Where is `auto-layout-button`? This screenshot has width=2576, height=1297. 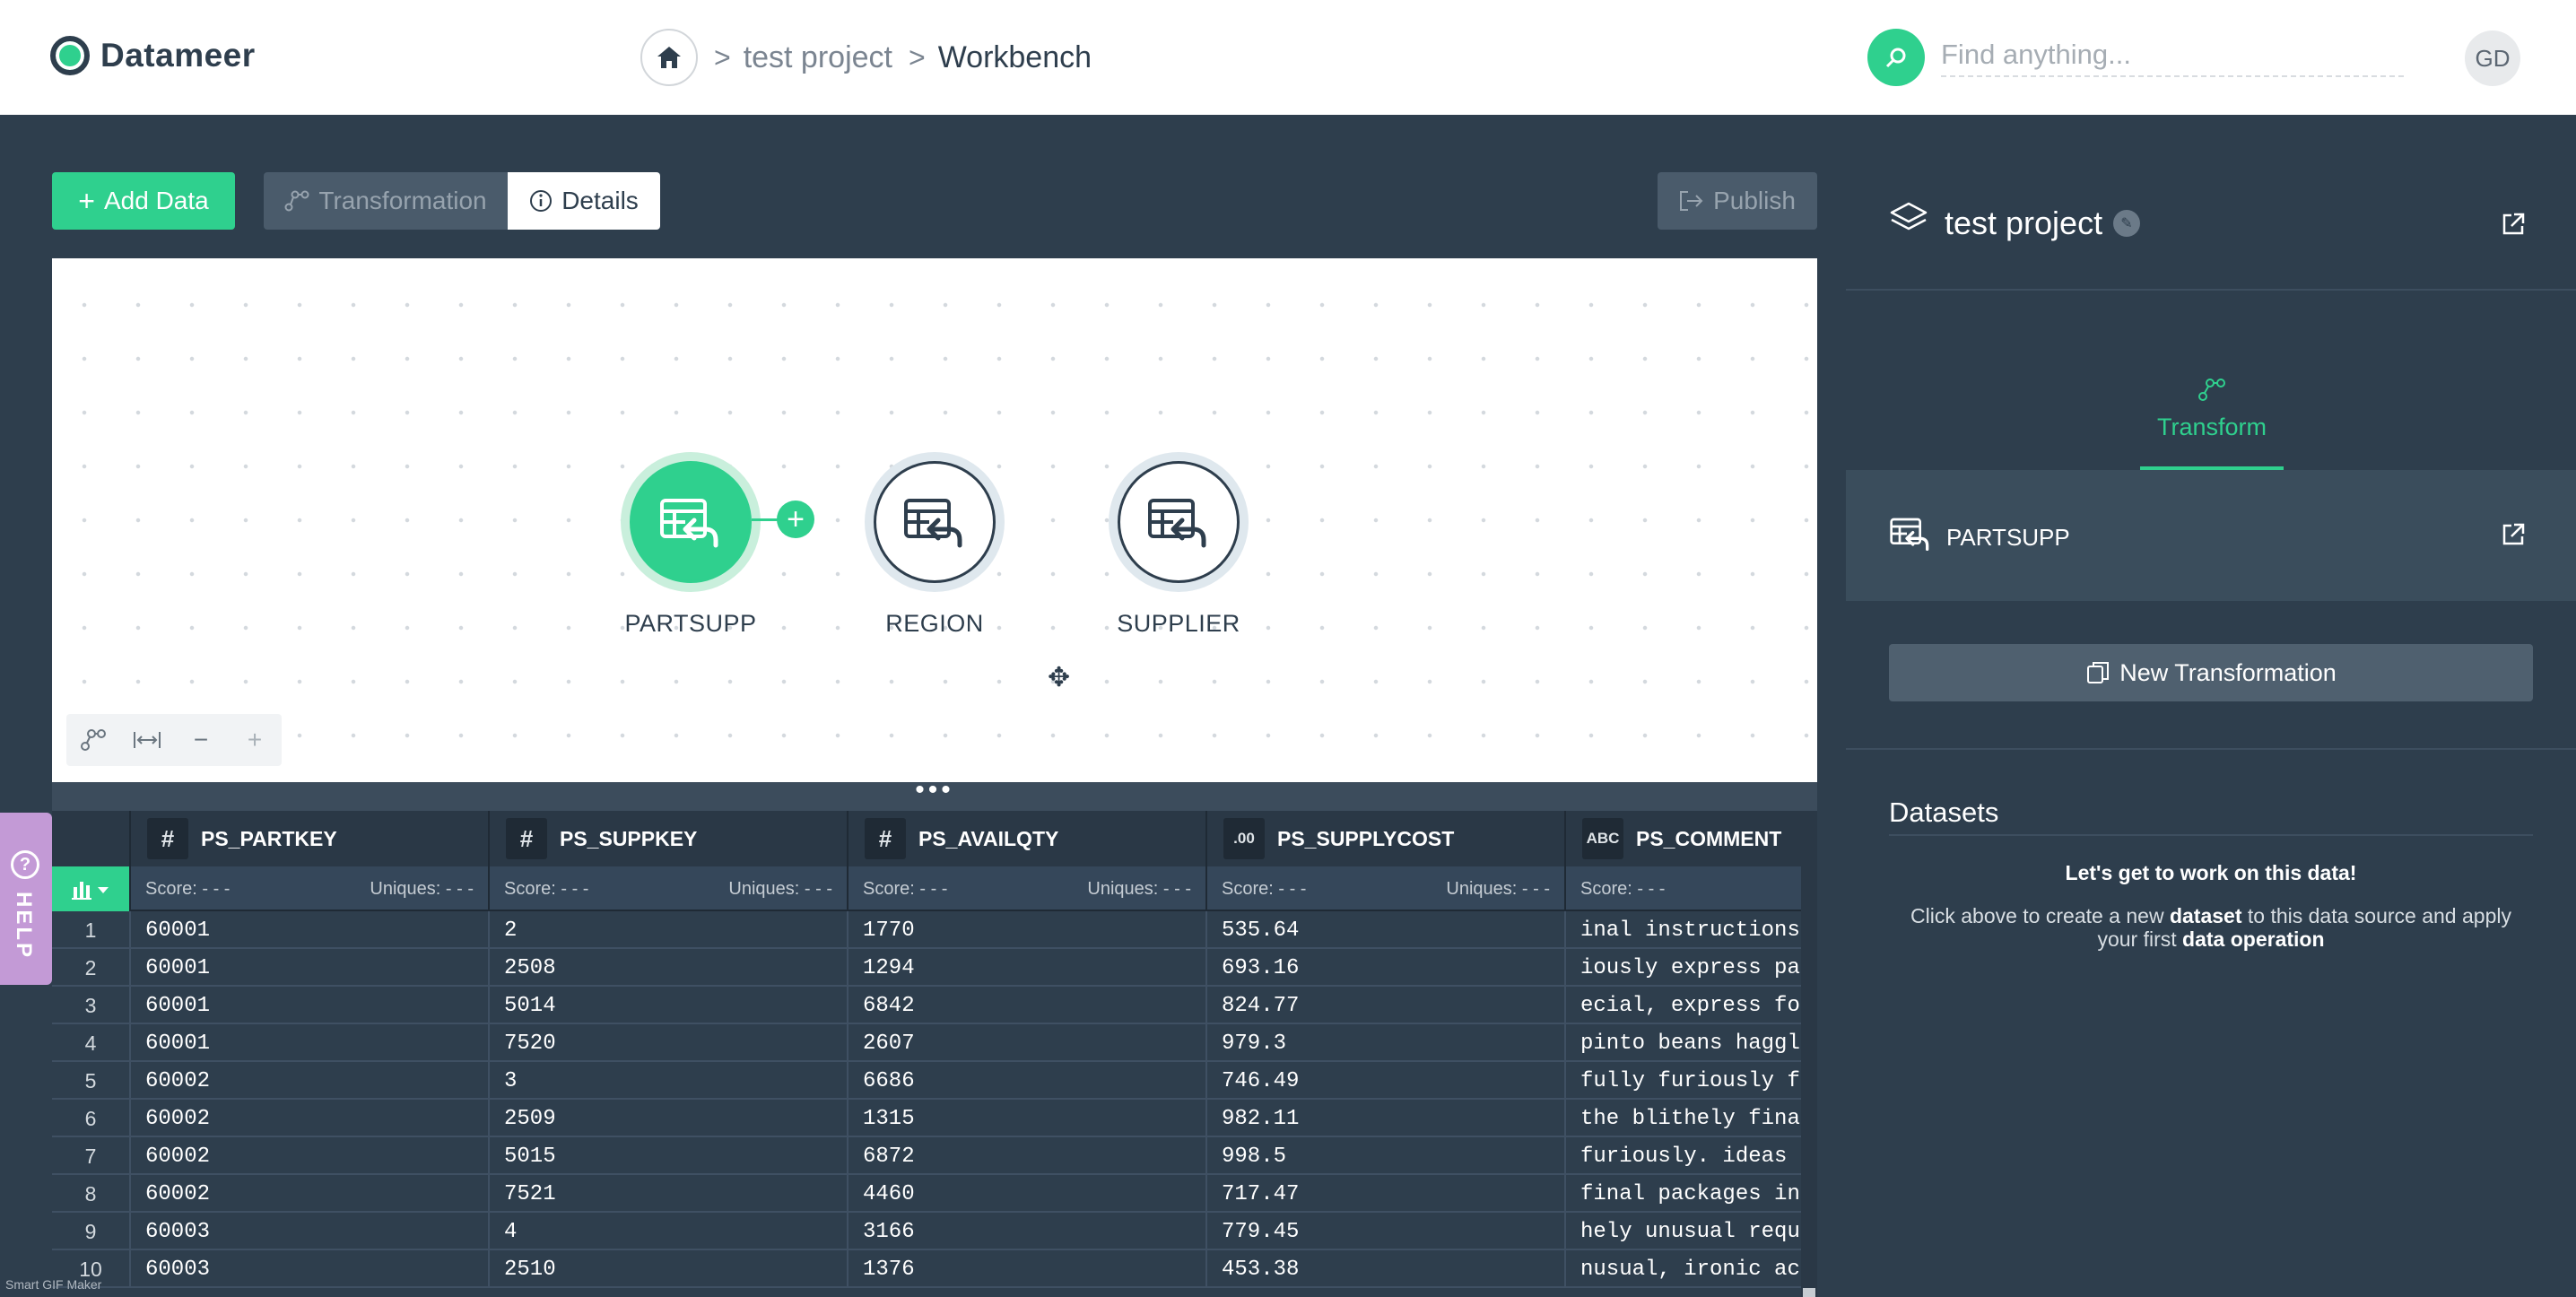 auto-layout-button is located at coordinates (93, 740).